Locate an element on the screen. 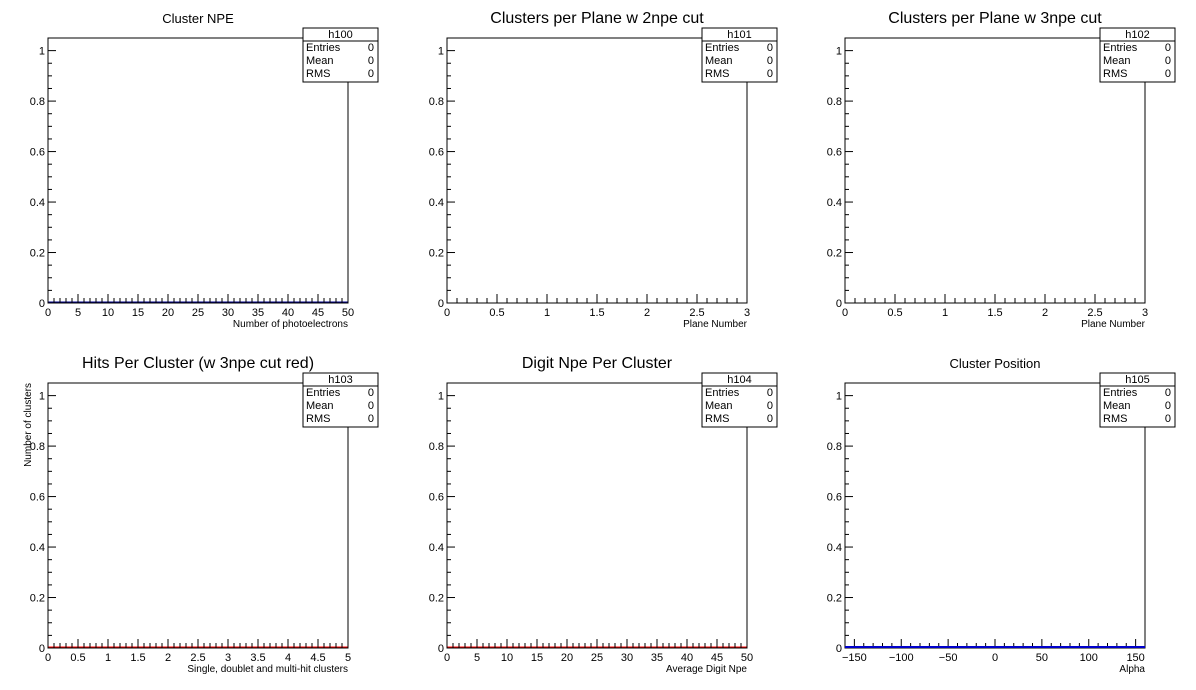 The image size is (1196, 690). x-tick-label: 35 is located at coordinates (258, 313).